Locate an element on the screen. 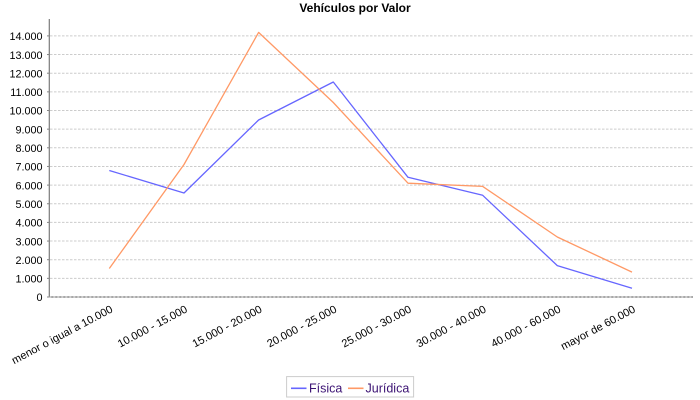  svg-text: 10.000 is located at coordinates (25, 112).